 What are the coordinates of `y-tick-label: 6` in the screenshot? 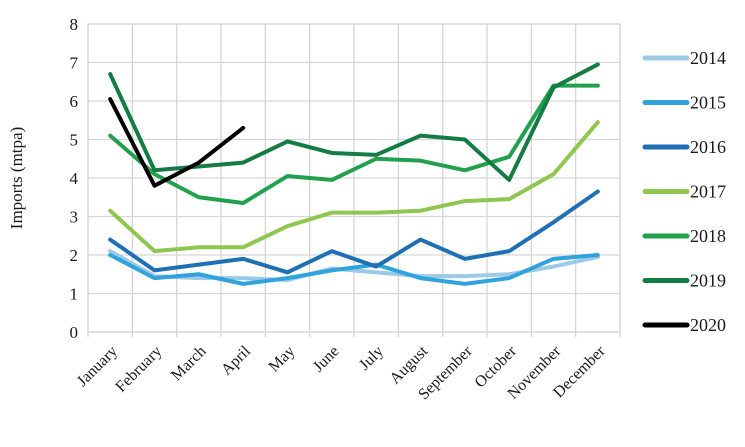 It's located at (74, 101).